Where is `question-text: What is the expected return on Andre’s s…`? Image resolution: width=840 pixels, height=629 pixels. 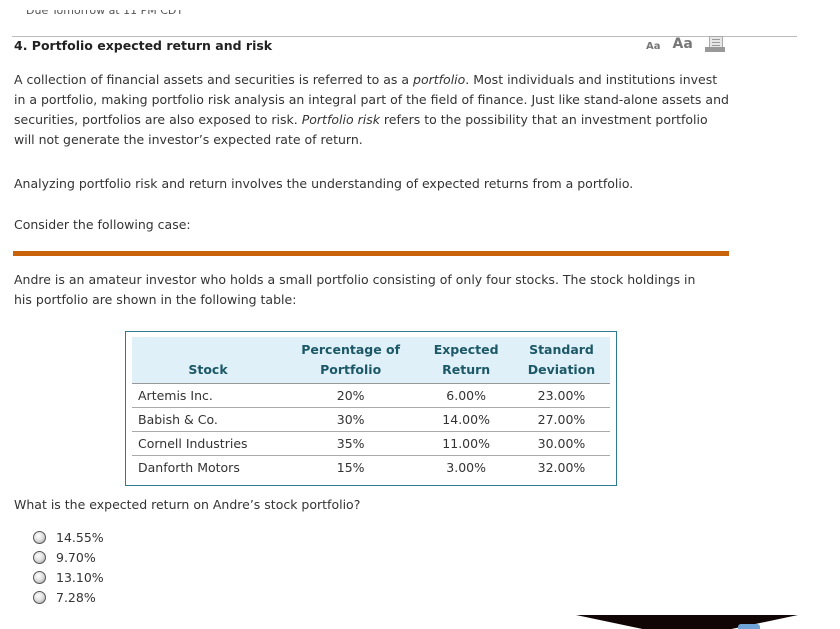
question-text: What is the expected return on Andre’s s… is located at coordinates (187, 504).